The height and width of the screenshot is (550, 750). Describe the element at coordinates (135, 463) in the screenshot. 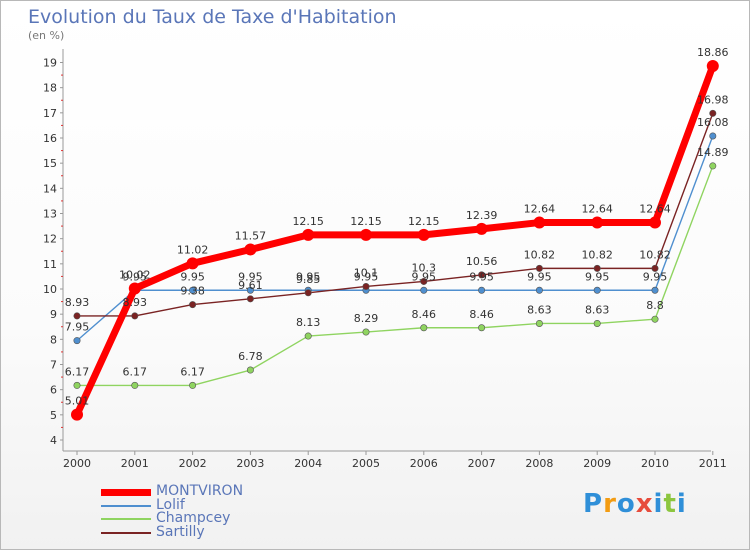

I see `x-tick-label: 2001` at that location.